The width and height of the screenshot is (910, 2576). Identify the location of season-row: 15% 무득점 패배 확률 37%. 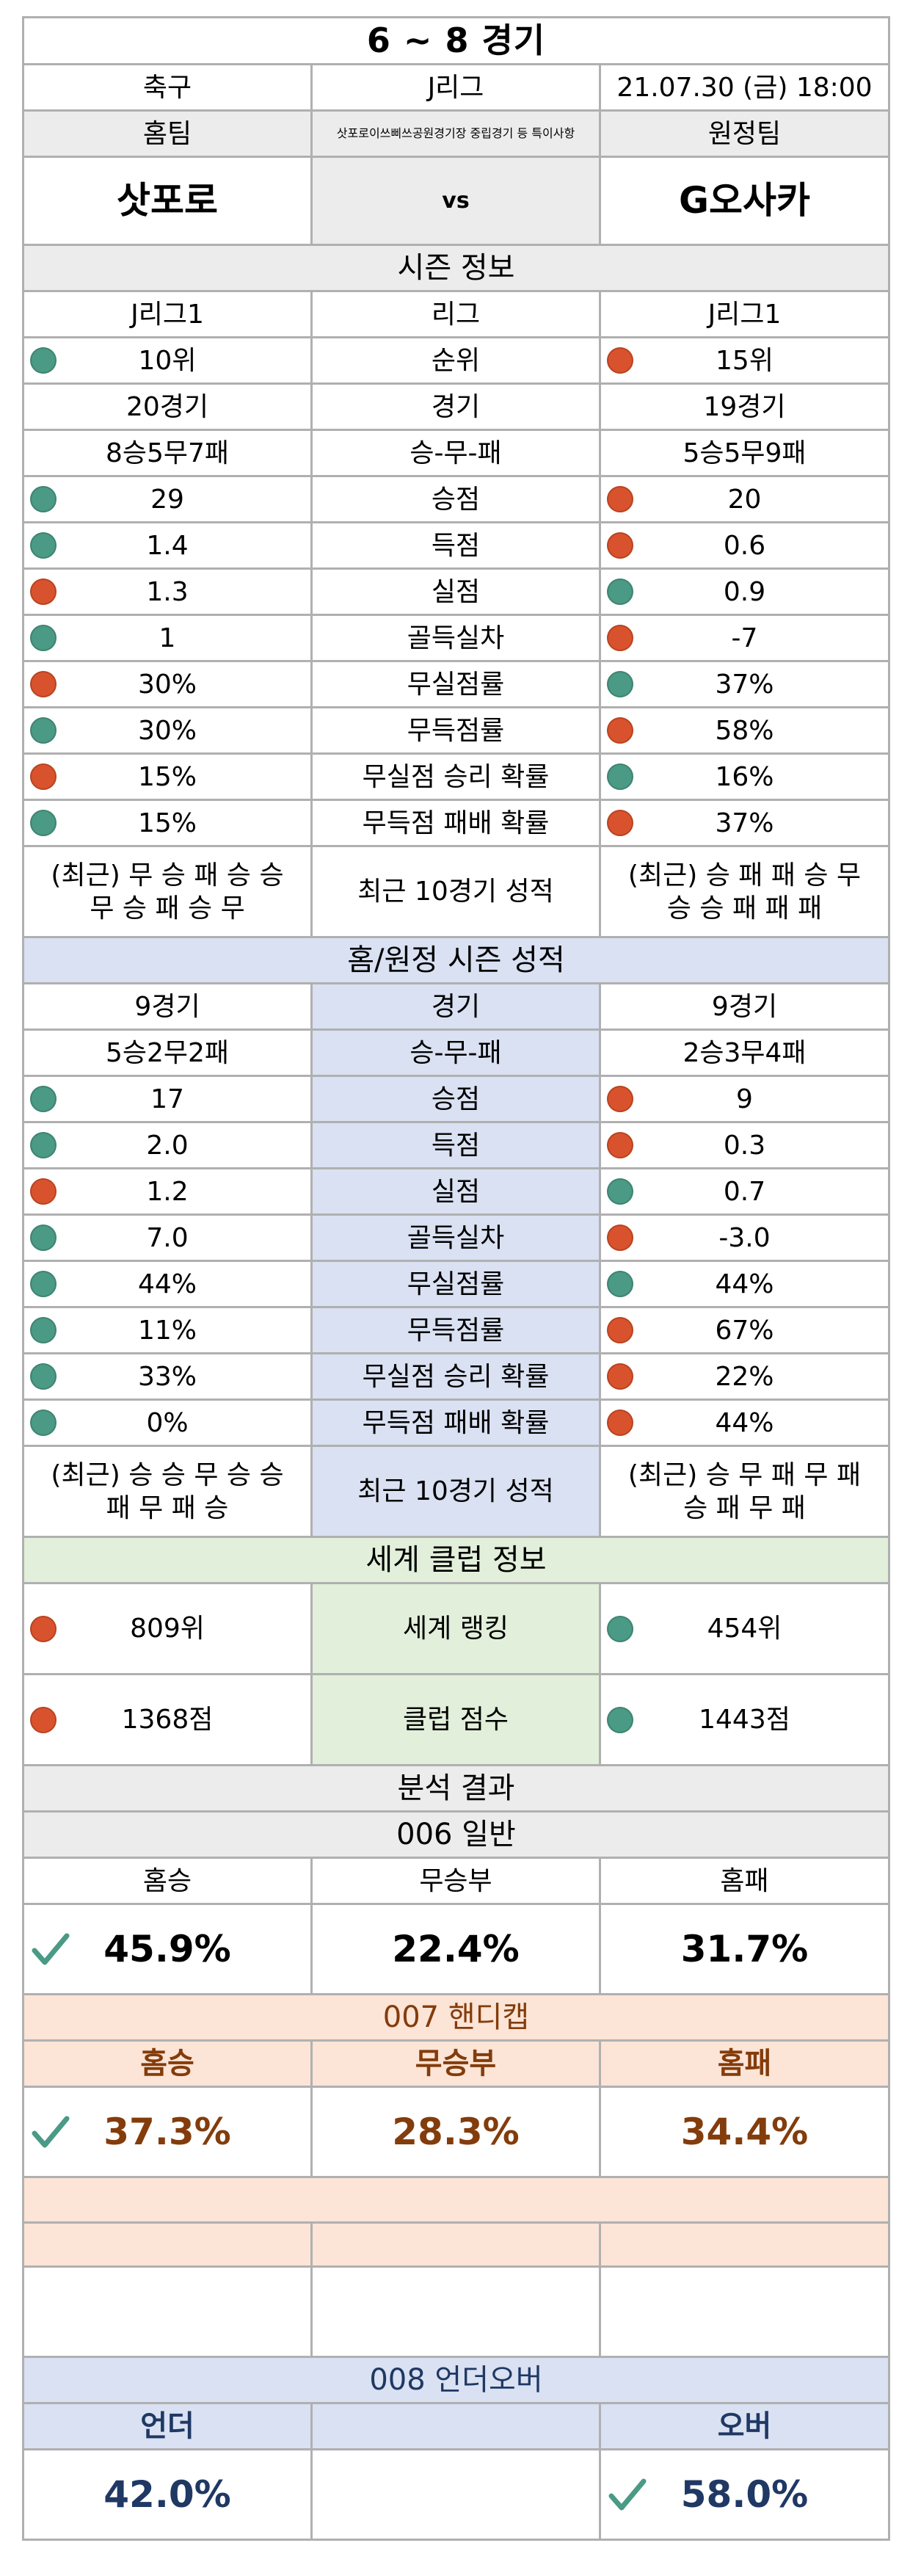
(457, 824).